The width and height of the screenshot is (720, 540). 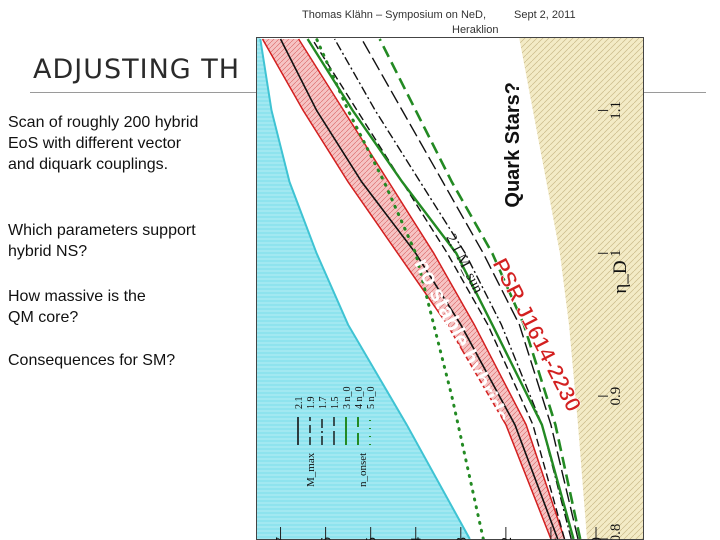 I want to click on legend-label: 4 n_0, so click(x=359, y=398).